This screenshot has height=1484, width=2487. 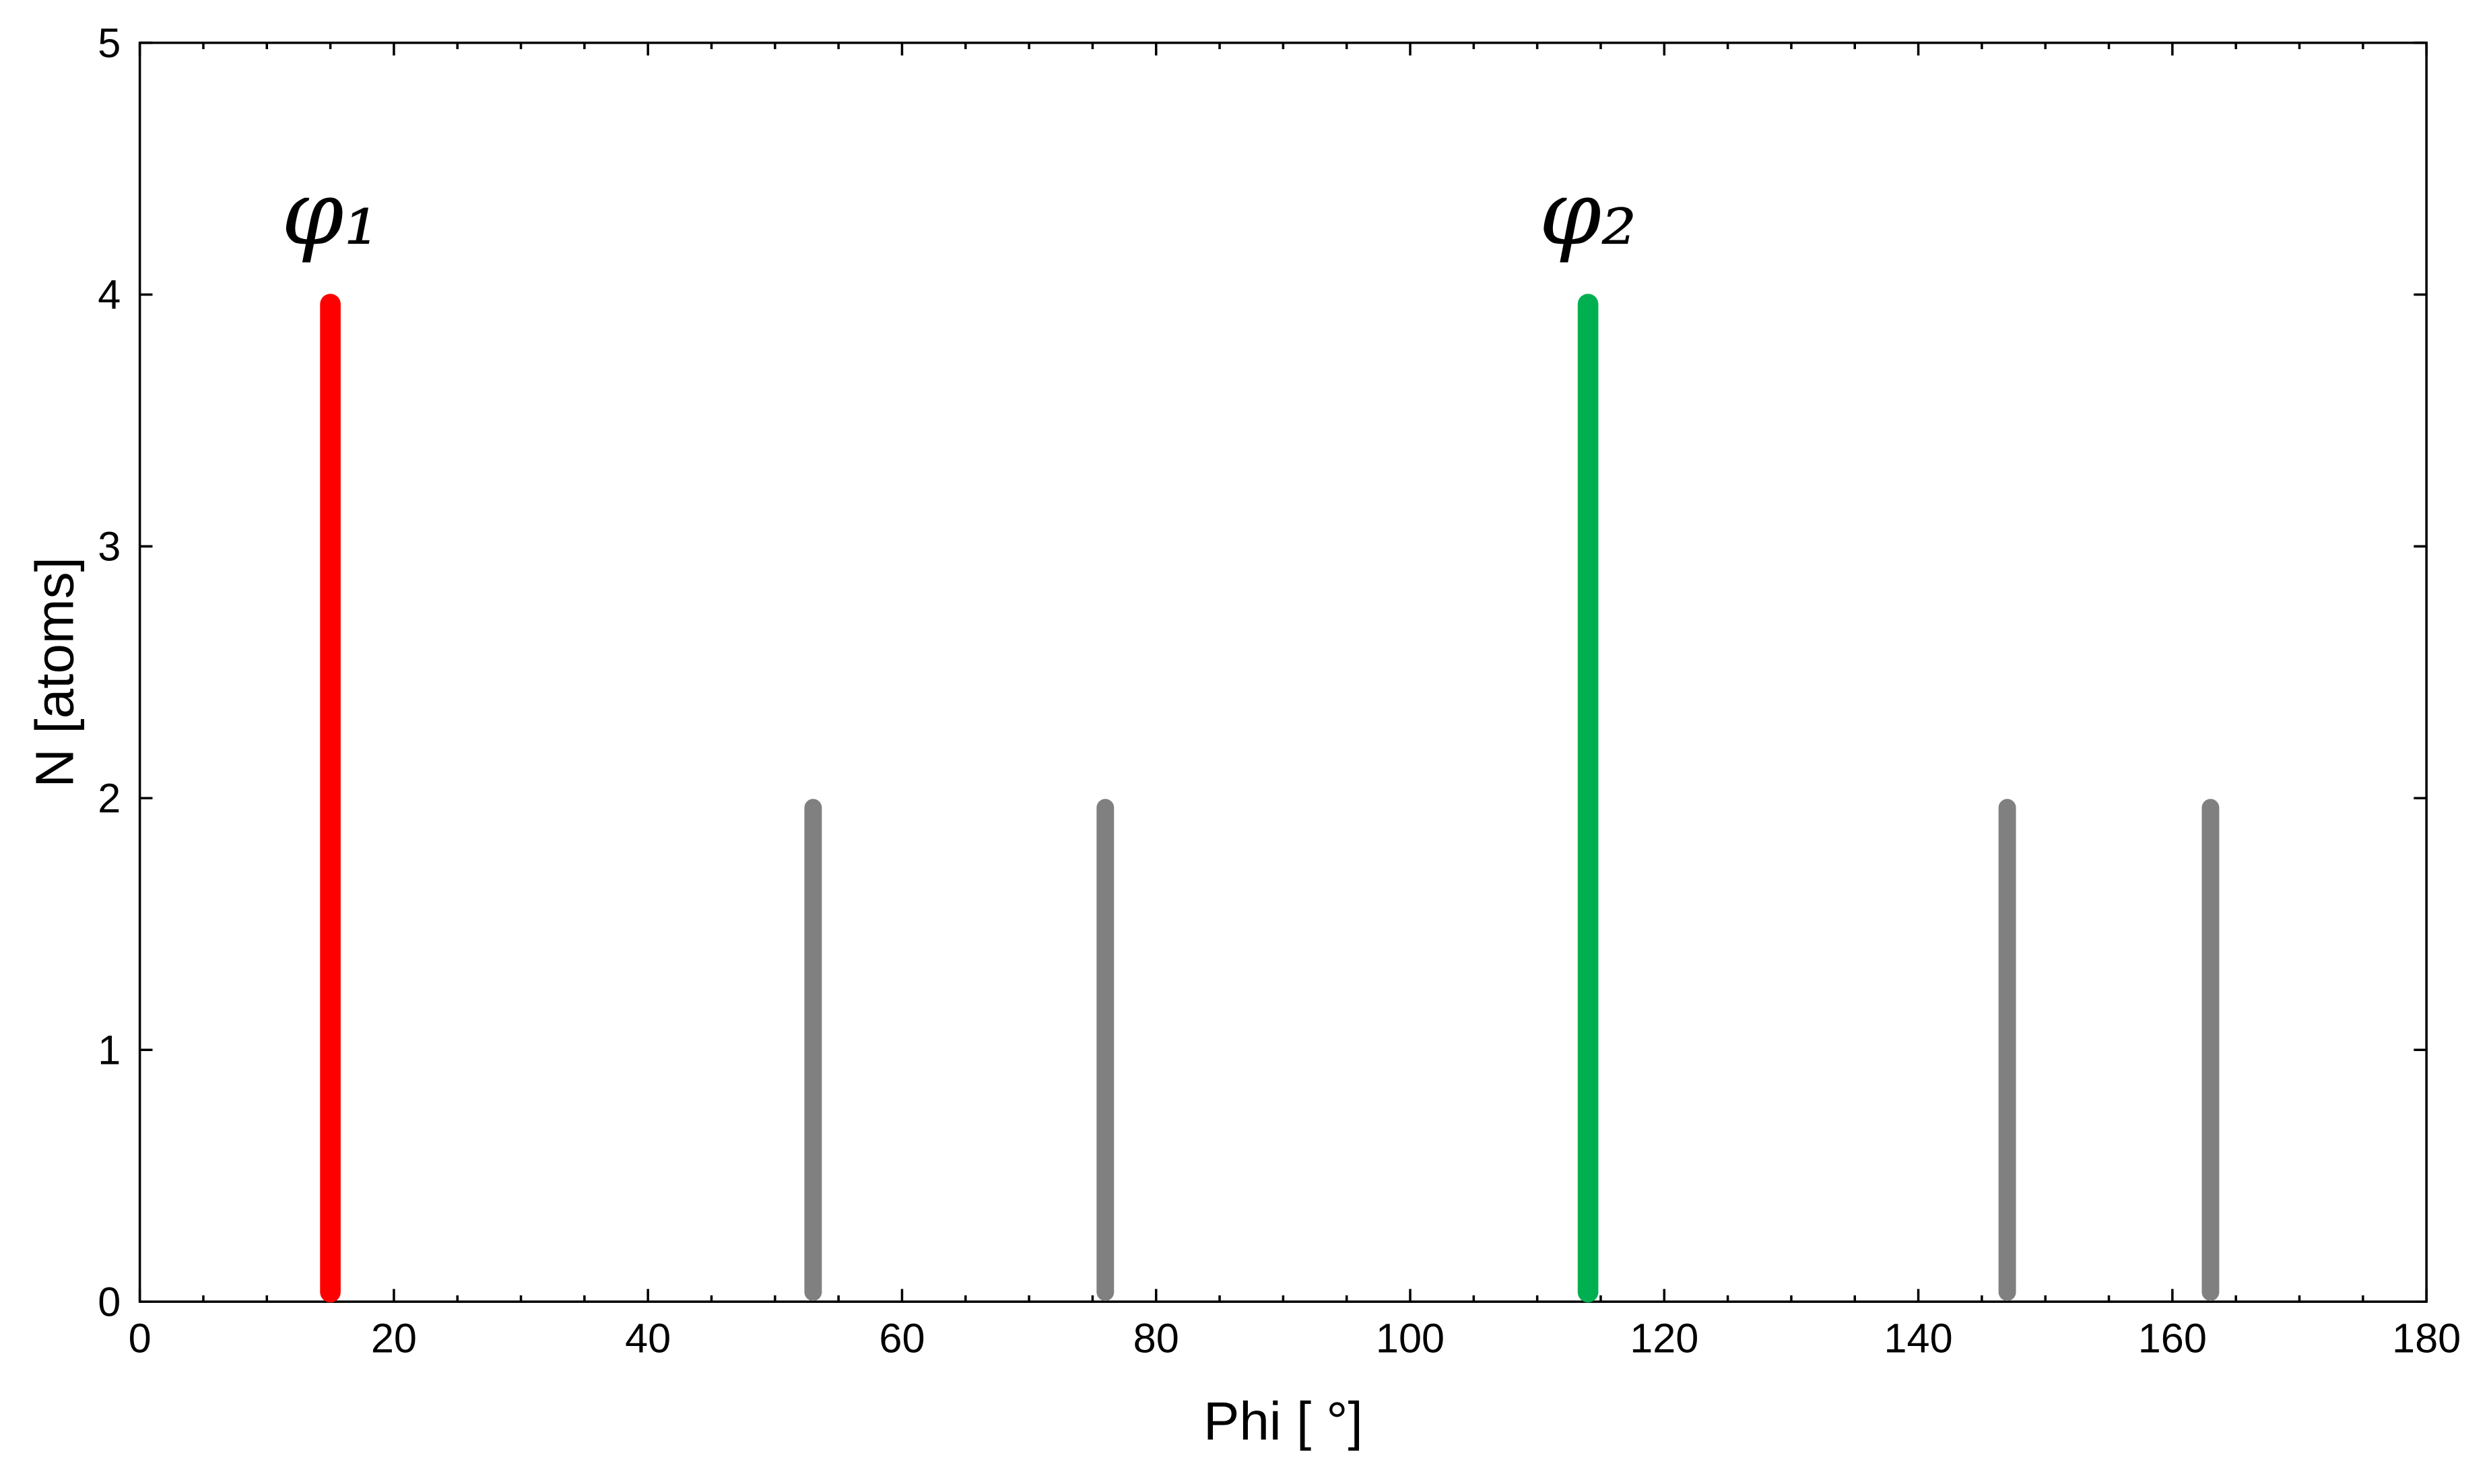 I want to click on y-tick-label: 1, so click(x=110, y=1050).